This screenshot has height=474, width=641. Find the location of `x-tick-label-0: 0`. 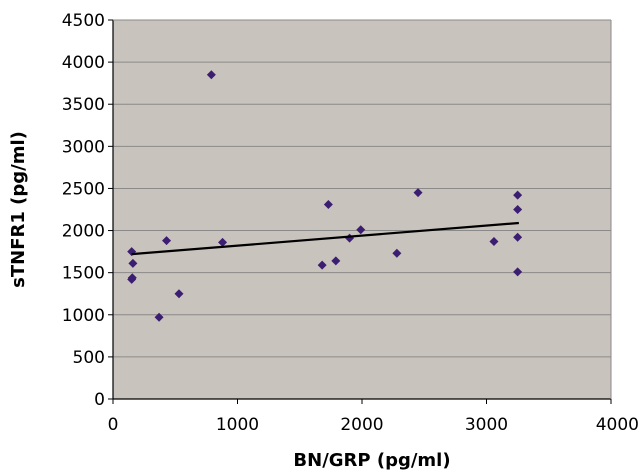

x-tick-label-0: 0 is located at coordinates (113, 425).